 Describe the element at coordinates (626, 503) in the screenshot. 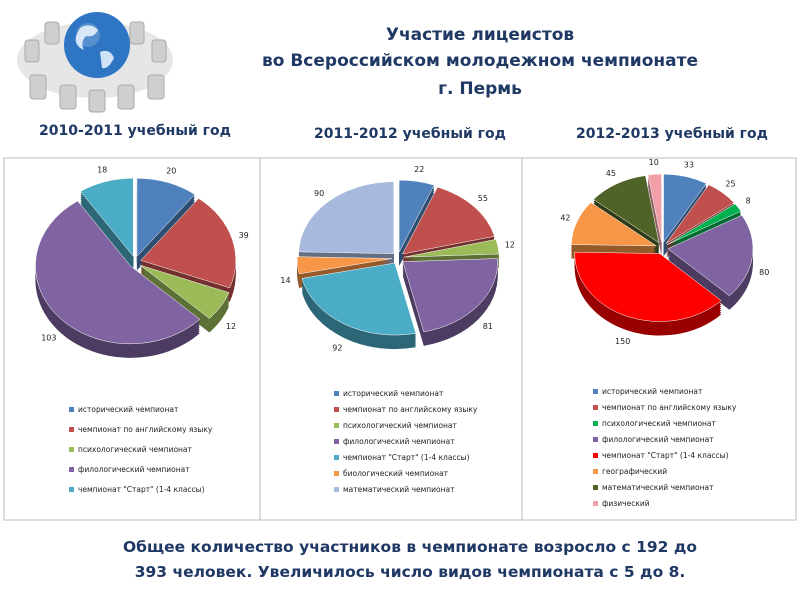

I see `legend-label: физический` at that location.